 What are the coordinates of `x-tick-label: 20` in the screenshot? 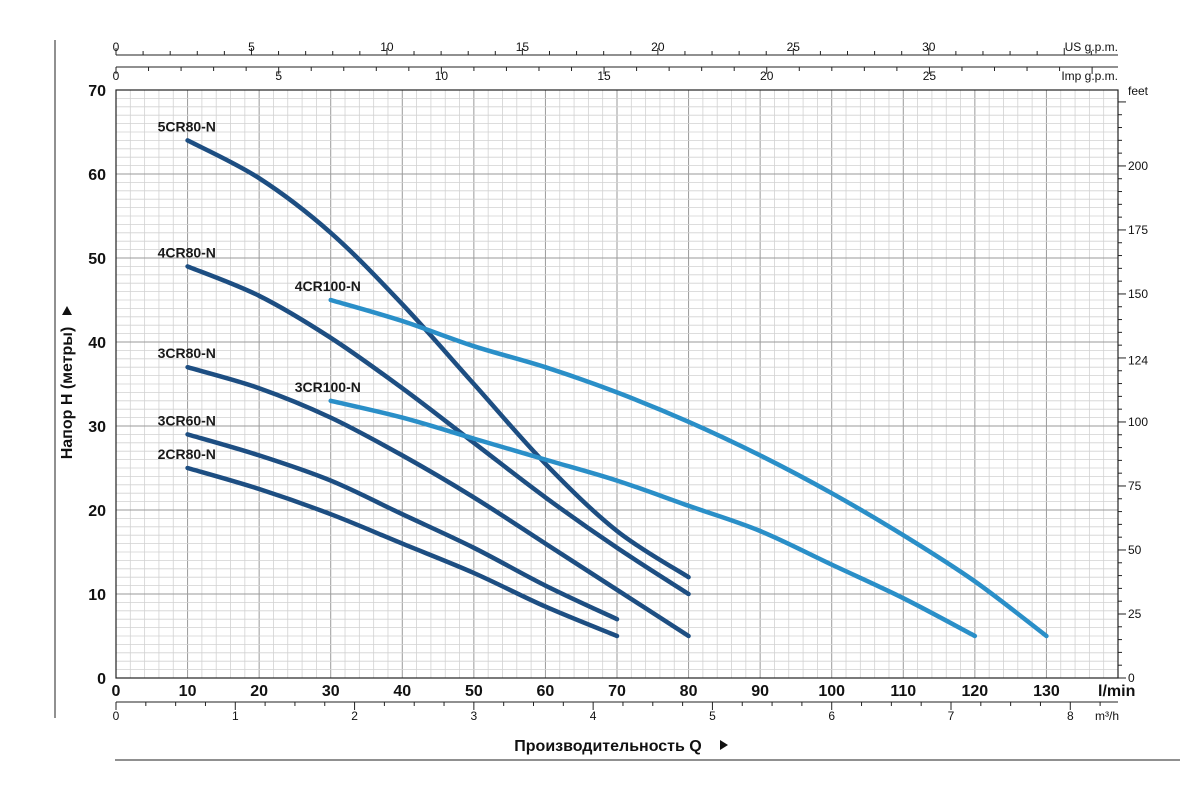 It's located at (259, 691).